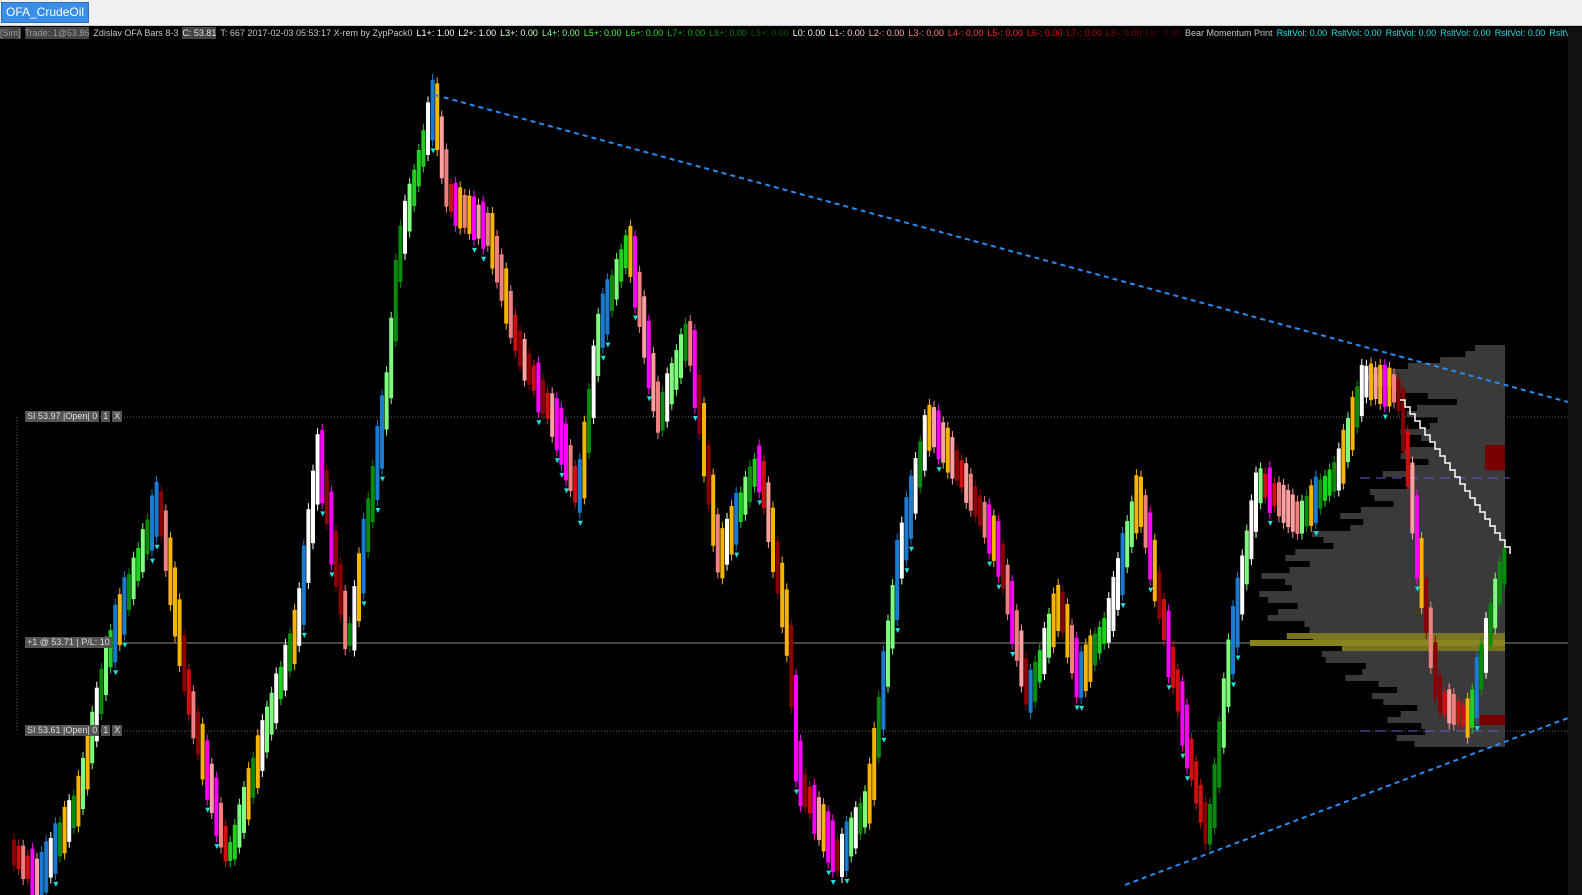 Image resolution: width=1582 pixels, height=895 pixels. What do you see at coordinates (68, 642) in the screenshot?
I see `position-label: +1 @ 53.71 | P/L: 10` at bounding box center [68, 642].